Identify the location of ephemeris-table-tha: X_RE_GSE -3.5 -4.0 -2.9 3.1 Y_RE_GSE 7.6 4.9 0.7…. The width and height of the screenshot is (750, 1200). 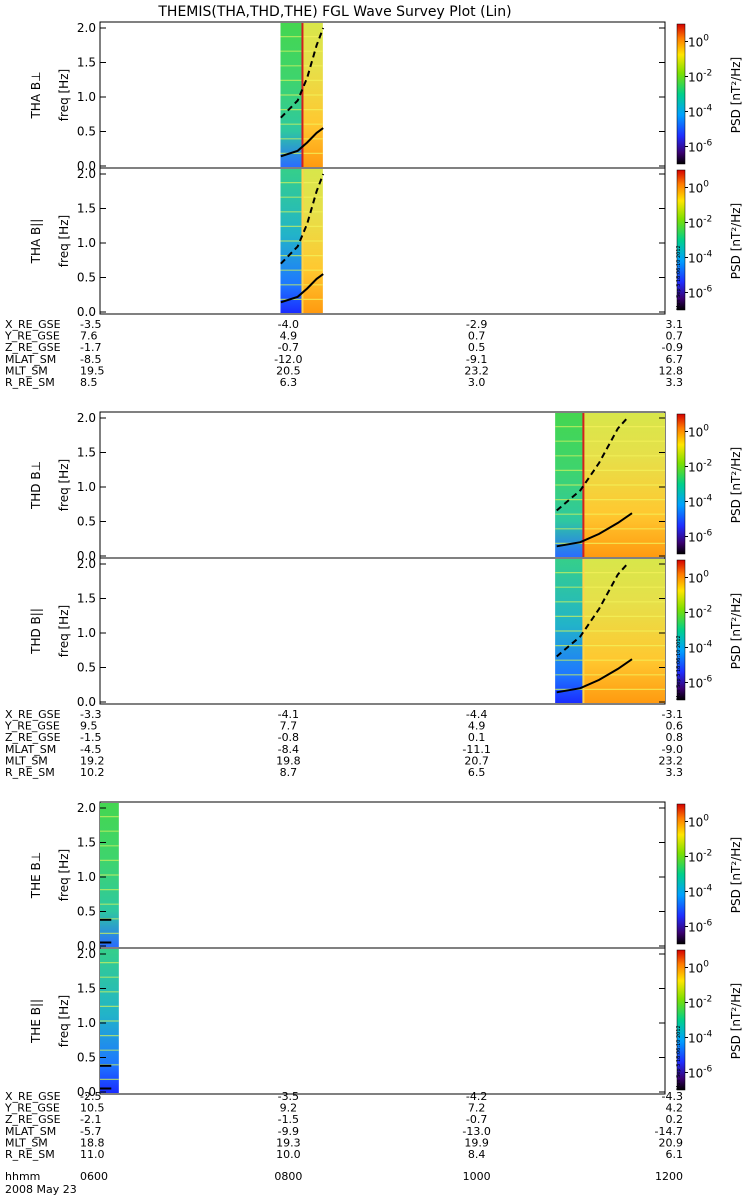
(343, 353).